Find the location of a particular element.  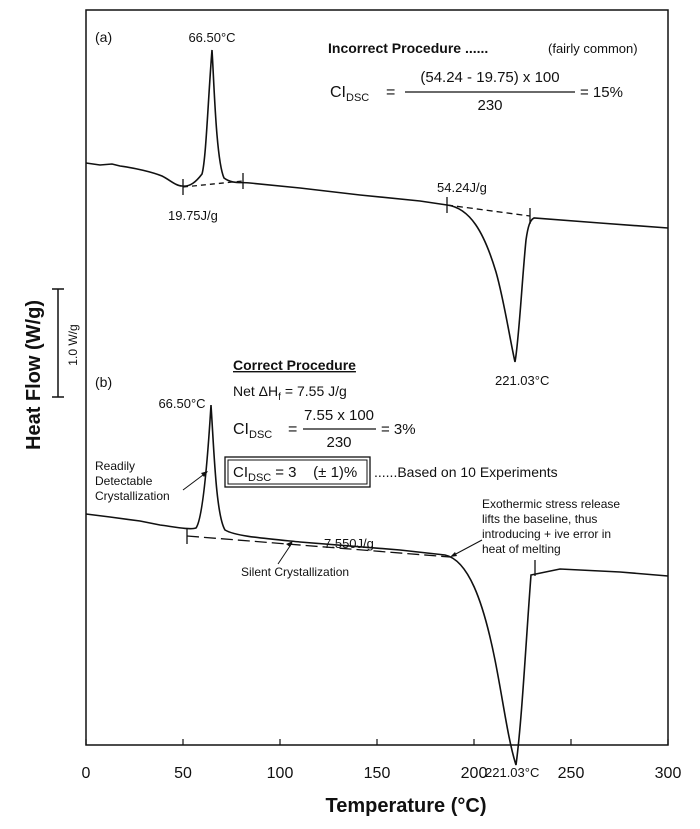

panel-a-exo-peak-label: 66.50°C is located at coordinates (211, 37).